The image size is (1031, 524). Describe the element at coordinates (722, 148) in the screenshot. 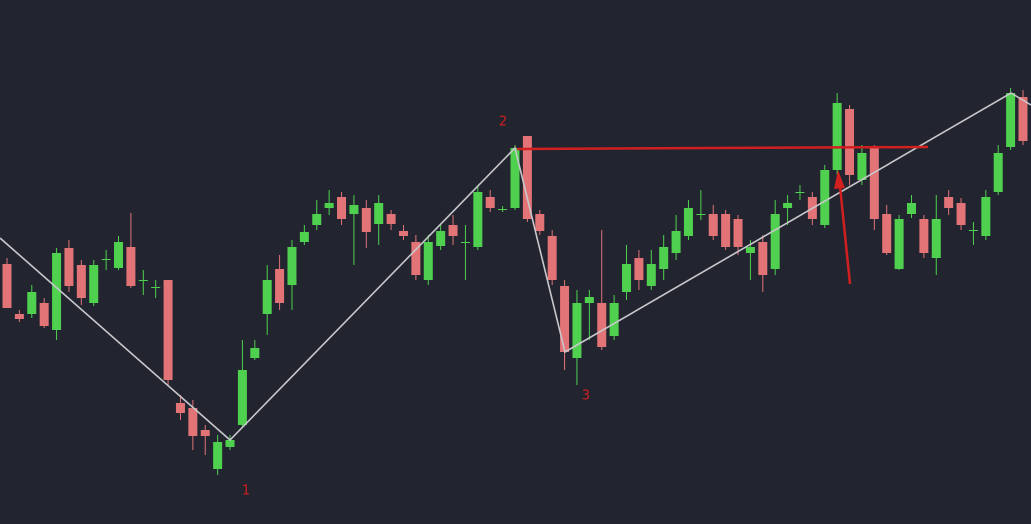

I see `resistance-line` at that location.